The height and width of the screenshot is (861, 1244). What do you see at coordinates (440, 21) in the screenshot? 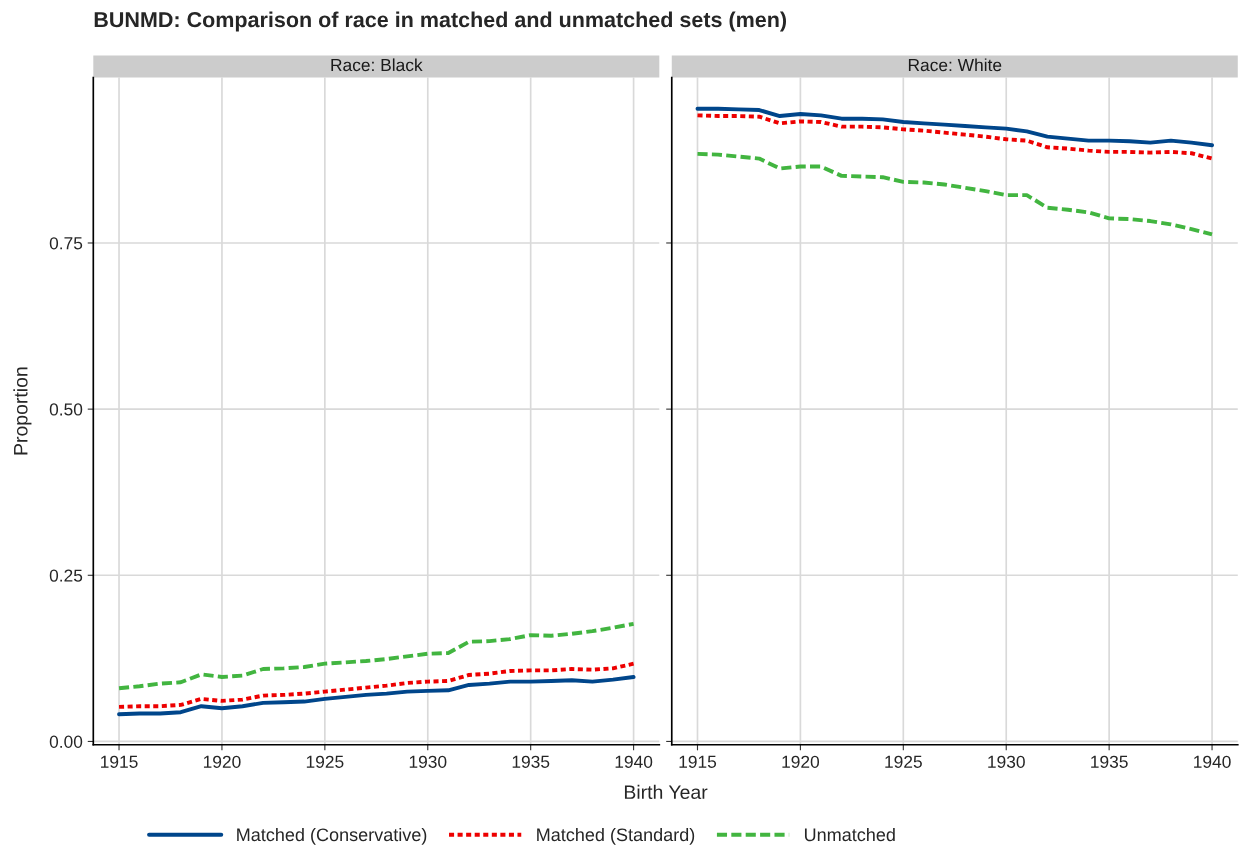
I see `chart-title: BUNMD: Comparison of race in matched and unmatched sets (men)` at bounding box center [440, 21].